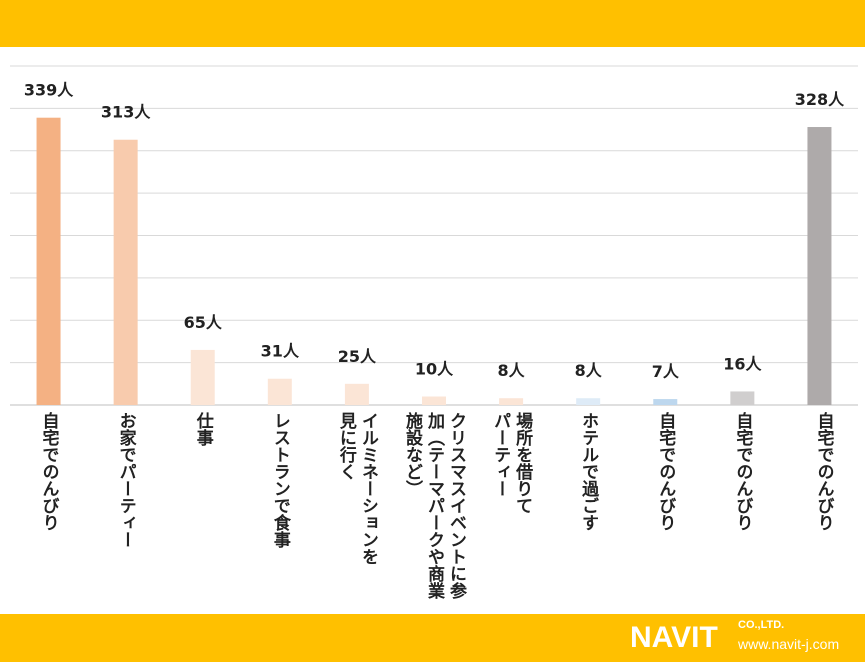  I want to click on data-label: 16人, so click(742, 363).